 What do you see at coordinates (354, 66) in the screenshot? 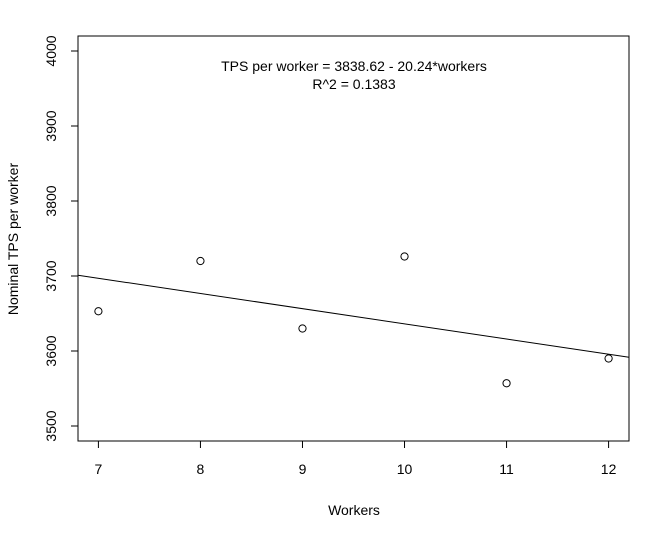
I see `annotation-equation: TPS per worker = 3838.62 - 20.24*workers` at bounding box center [354, 66].